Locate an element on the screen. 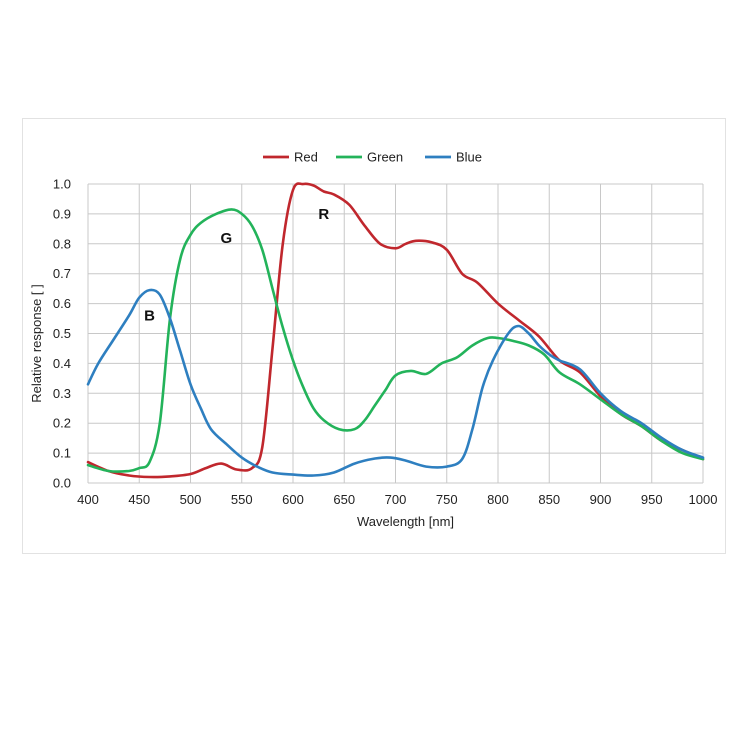  curve-label-b: B is located at coordinates (149, 316).